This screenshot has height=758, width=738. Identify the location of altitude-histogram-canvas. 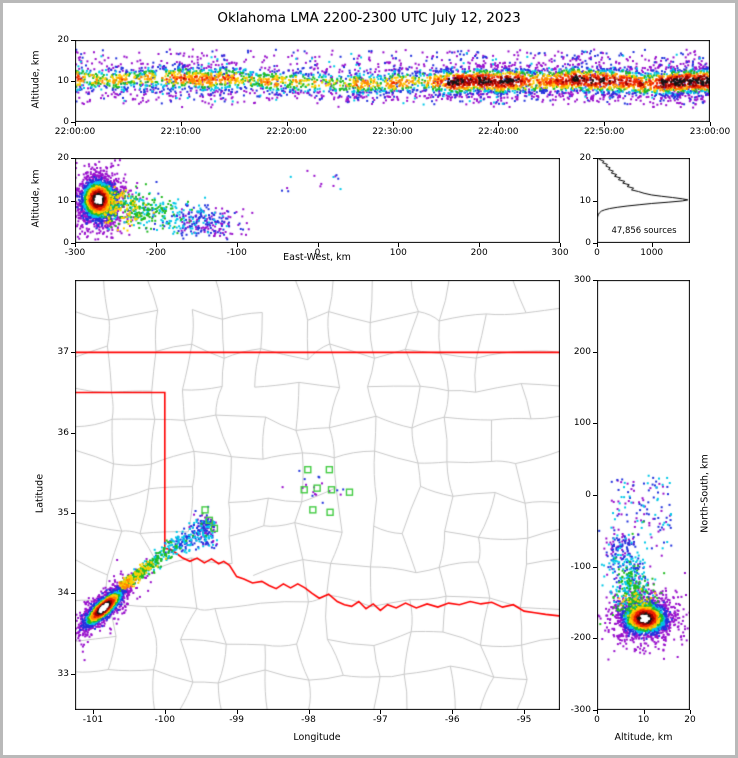
(643, 200).